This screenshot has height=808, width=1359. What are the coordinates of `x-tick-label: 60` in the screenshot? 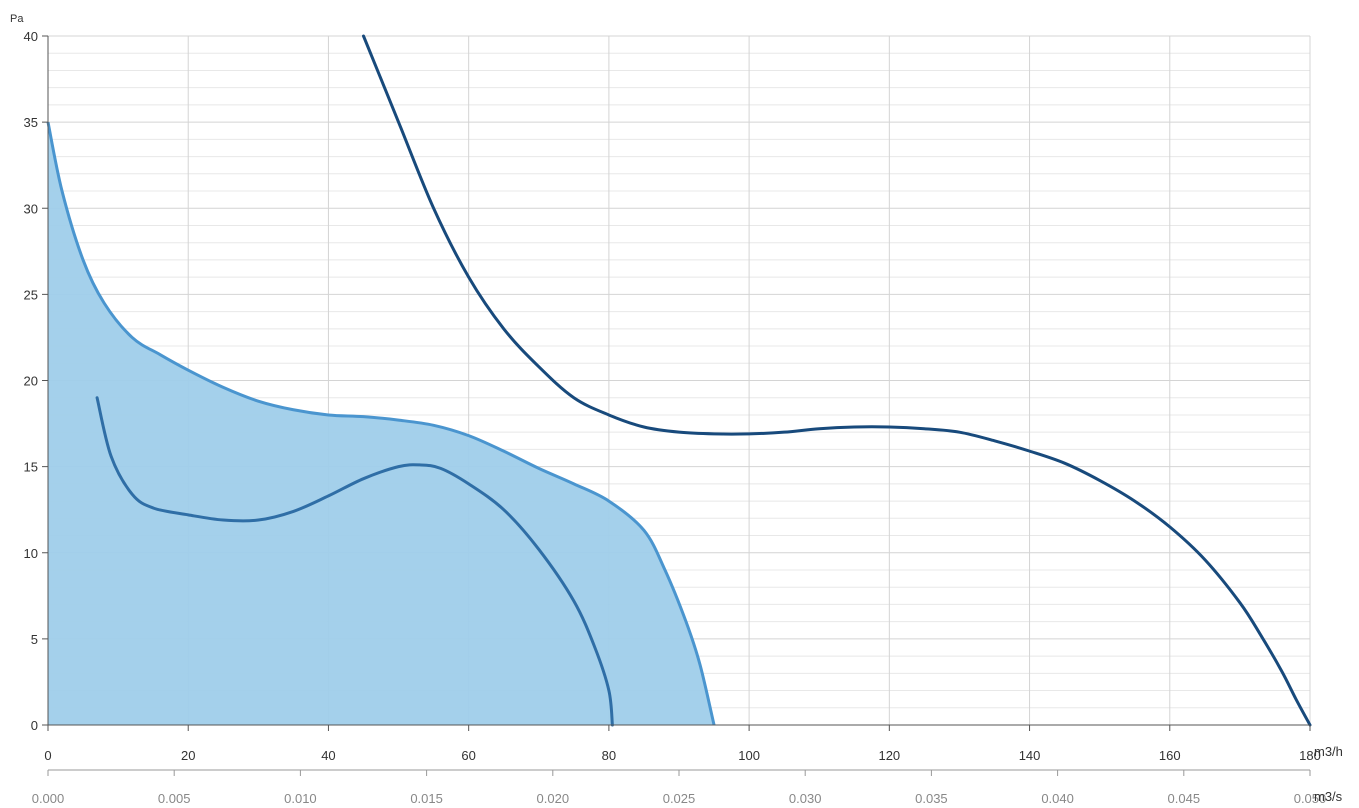 It's located at (468, 755).